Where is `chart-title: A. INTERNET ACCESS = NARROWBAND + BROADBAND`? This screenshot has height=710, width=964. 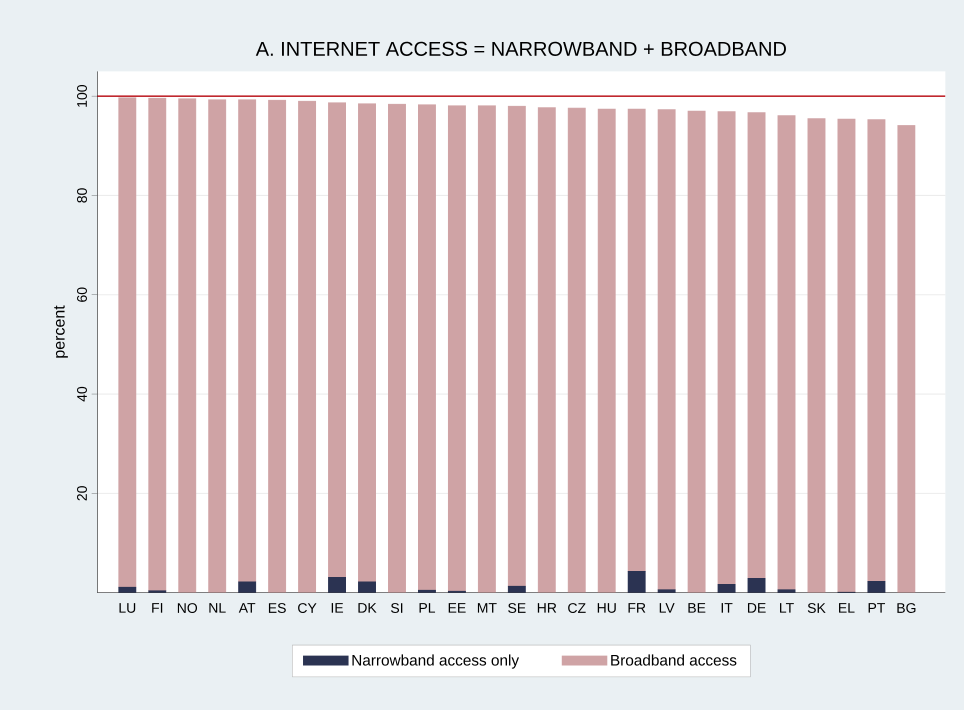
chart-title: A. INTERNET ACCESS = NARROWBAND + BROADBAND is located at coordinates (521, 49).